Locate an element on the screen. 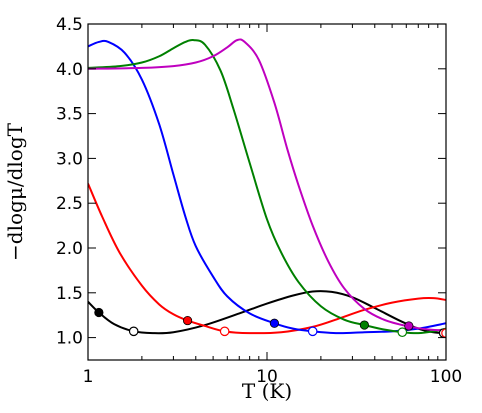 This screenshot has width=482, height=413. x-tick-label: 1 is located at coordinates (88, 377).